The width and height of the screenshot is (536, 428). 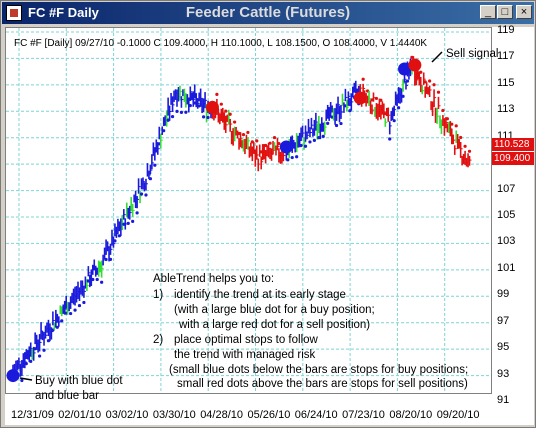 What do you see at coordinates (506, 241) in the screenshot?
I see `y-tick-label: 103` at bounding box center [506, 241].